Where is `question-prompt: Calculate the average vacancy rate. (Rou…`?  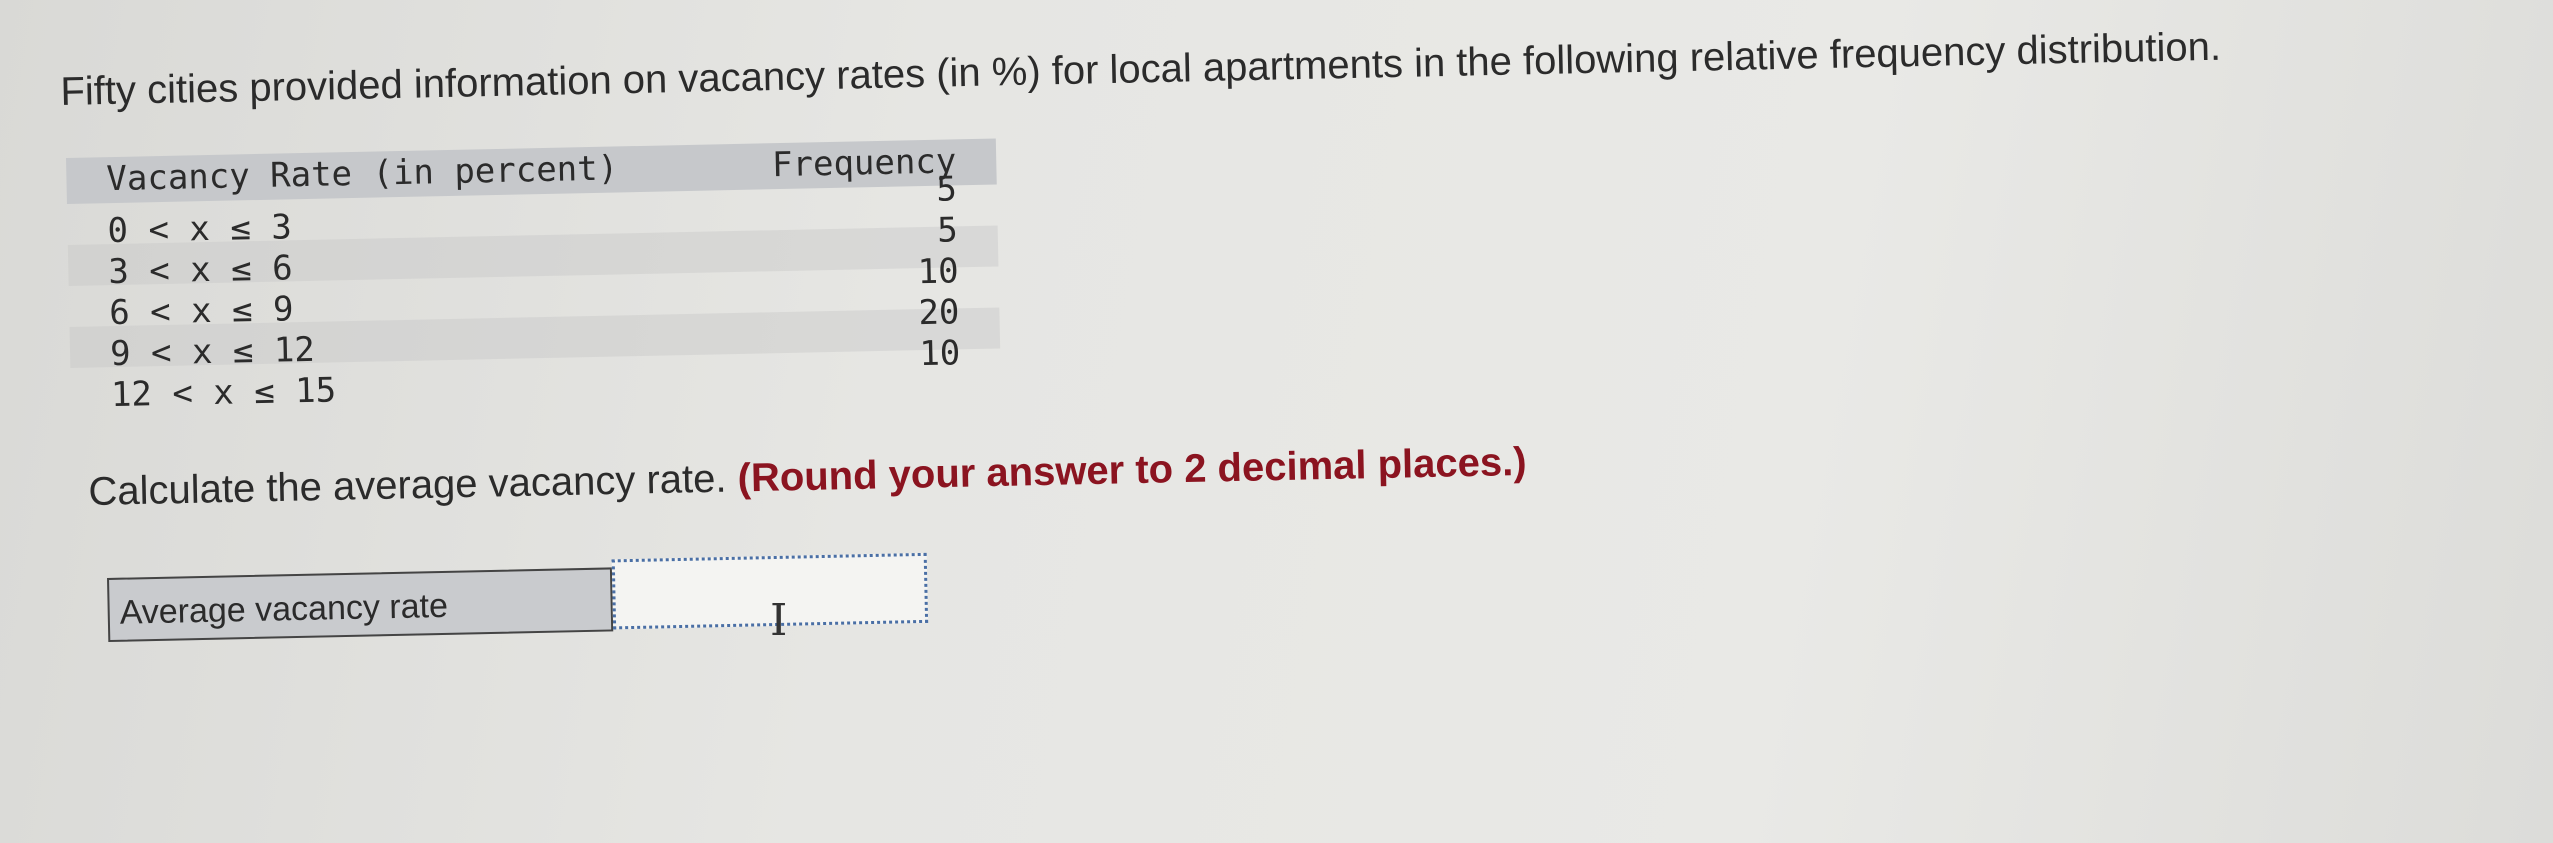 question-prompt: Calculate the average vacancy rate. (Rou… is located at coordinates (807, 477).